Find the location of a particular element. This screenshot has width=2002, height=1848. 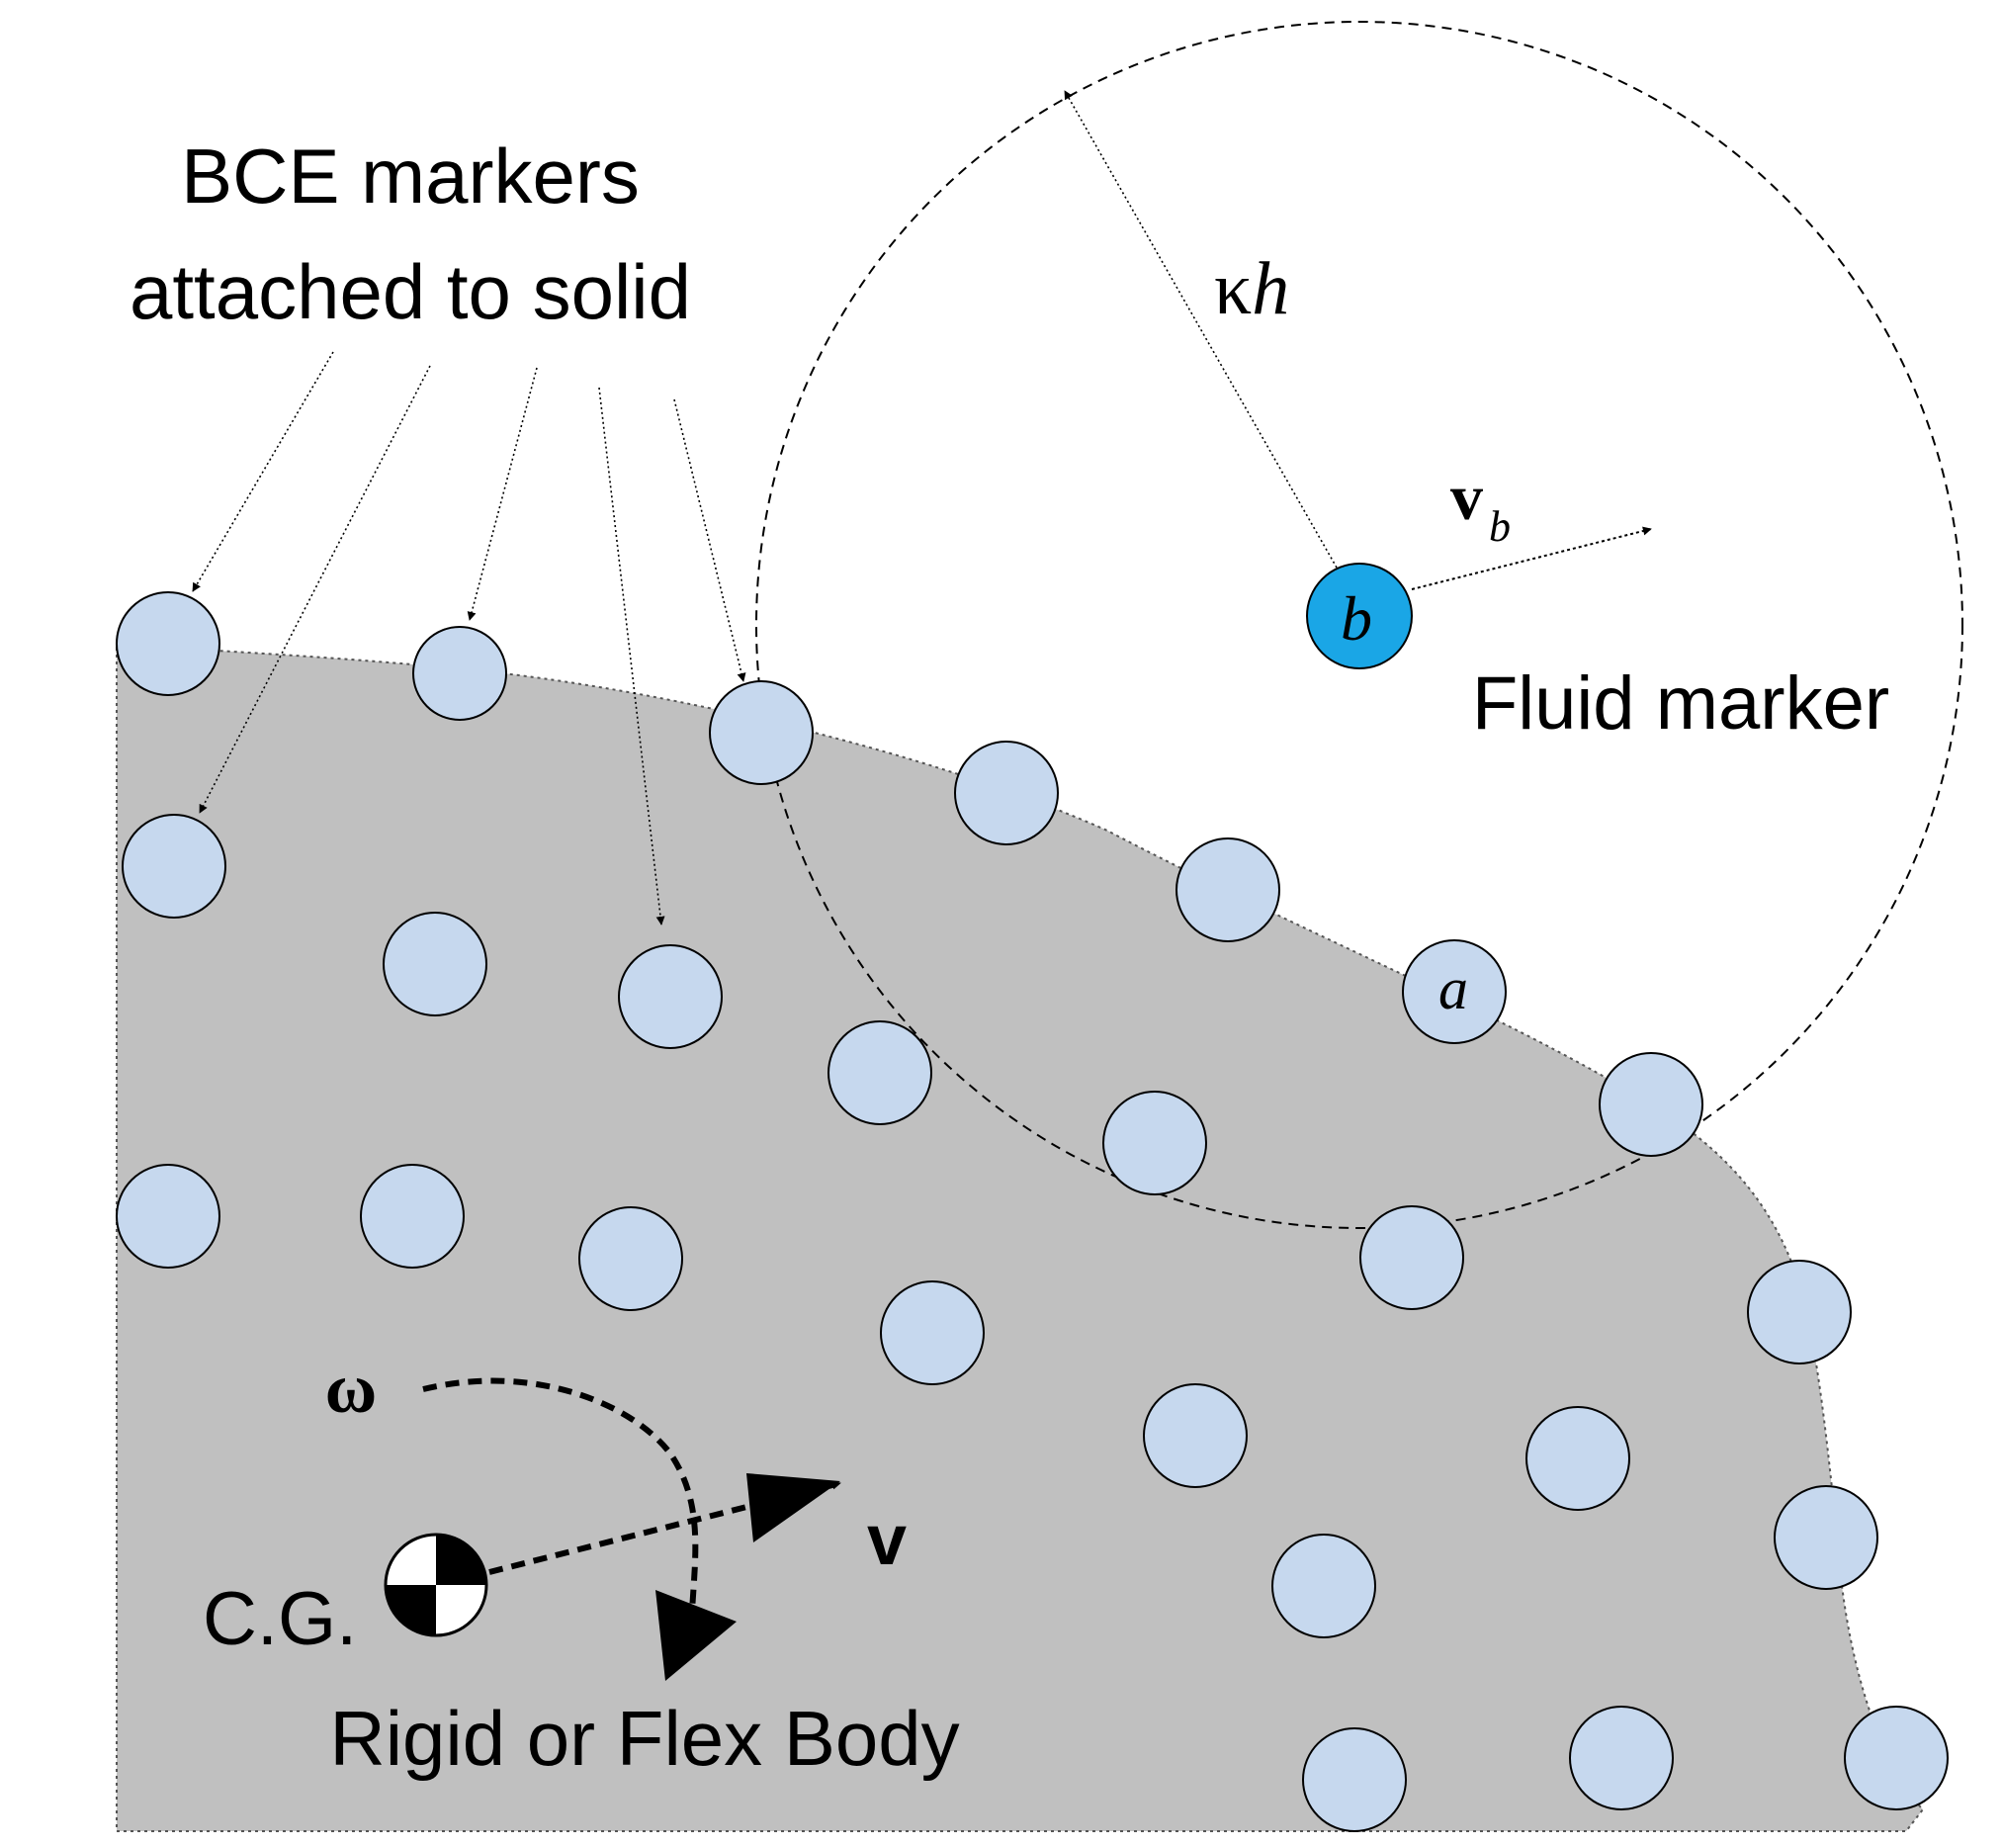

bce-marker-a-label: a is located at coordinates (1453, 988).